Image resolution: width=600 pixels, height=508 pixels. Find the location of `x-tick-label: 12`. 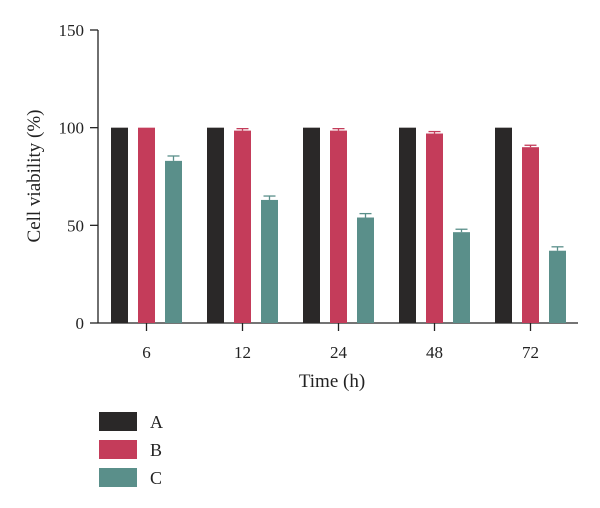

x-tick-label: 12 is located at coordinates (242, 352).